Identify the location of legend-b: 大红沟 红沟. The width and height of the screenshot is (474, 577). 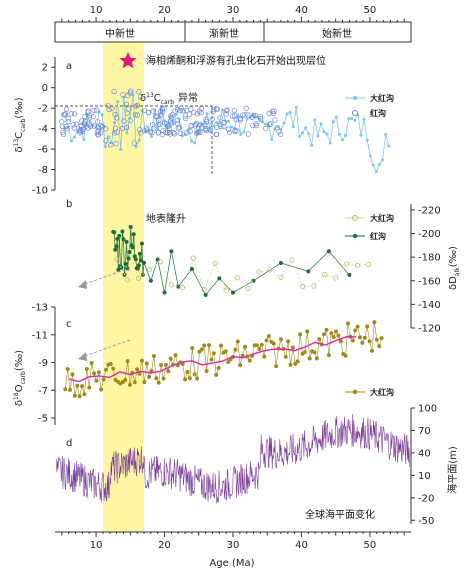
(369, 227).